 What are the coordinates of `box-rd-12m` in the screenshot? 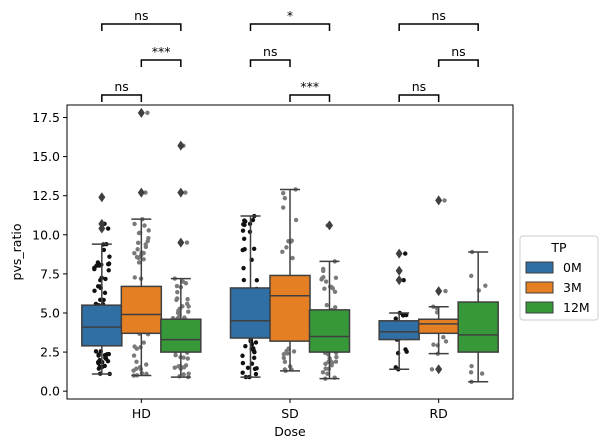 It's located at (478, 317).